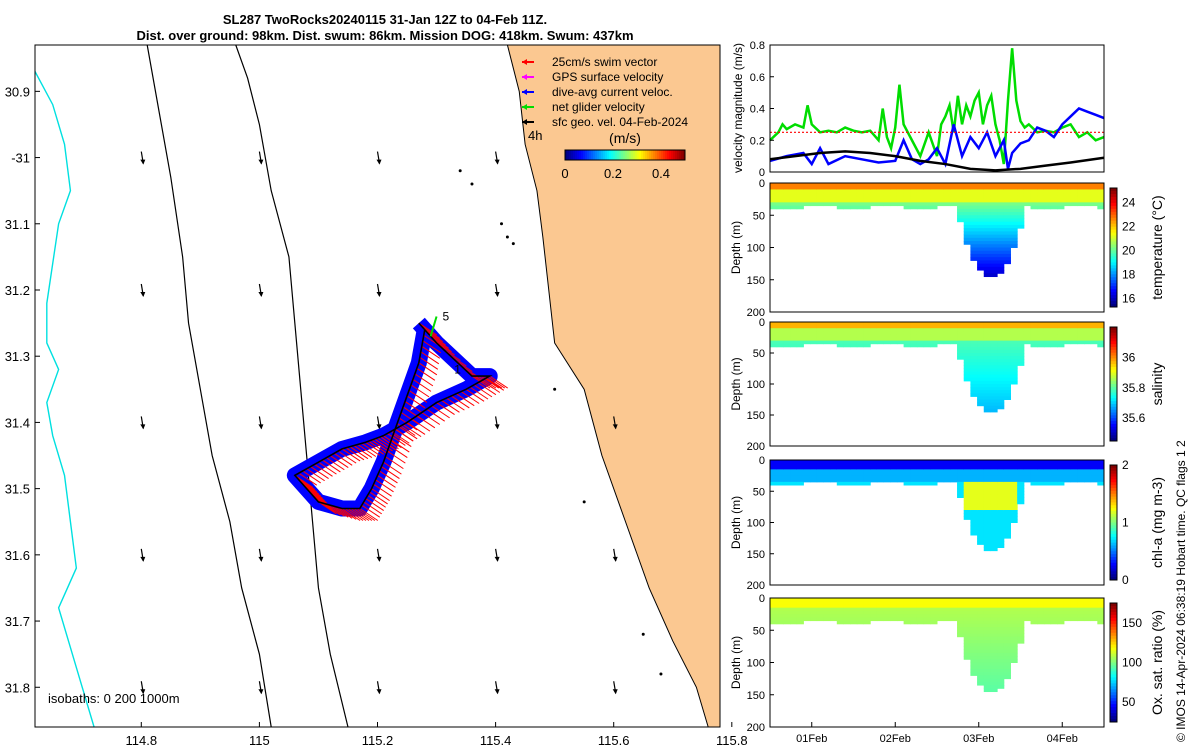  I want to click on geo-velocity-arrowhead, so click(379, 427).